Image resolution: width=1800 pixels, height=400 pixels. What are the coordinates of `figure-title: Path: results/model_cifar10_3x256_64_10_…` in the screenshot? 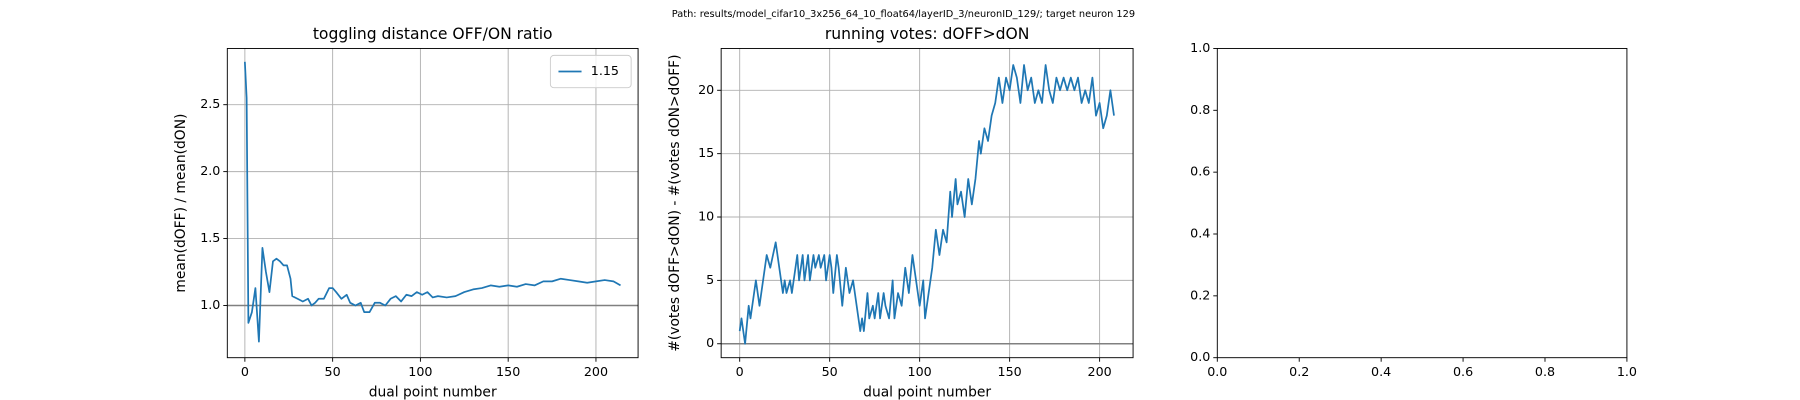 It's located at (903, 14).